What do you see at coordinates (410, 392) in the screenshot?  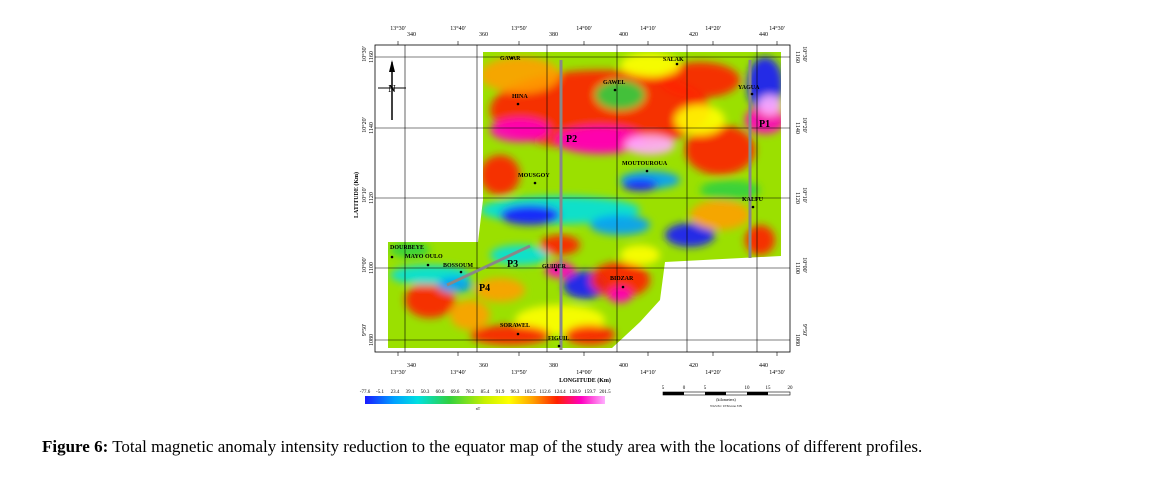 I see `colorbar-label: 39.1` at bounding box center [410, 392].